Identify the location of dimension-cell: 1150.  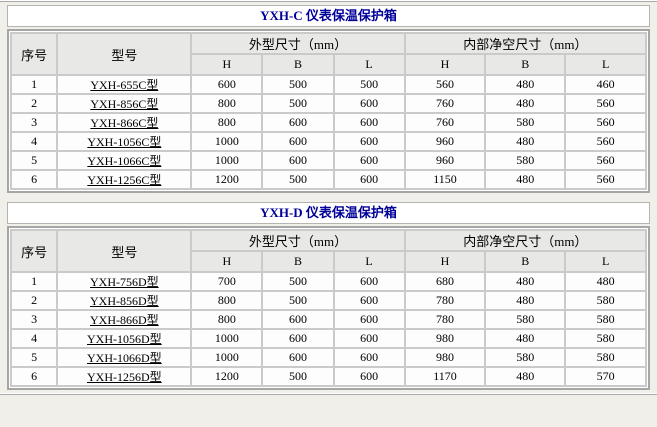
(445, 179).